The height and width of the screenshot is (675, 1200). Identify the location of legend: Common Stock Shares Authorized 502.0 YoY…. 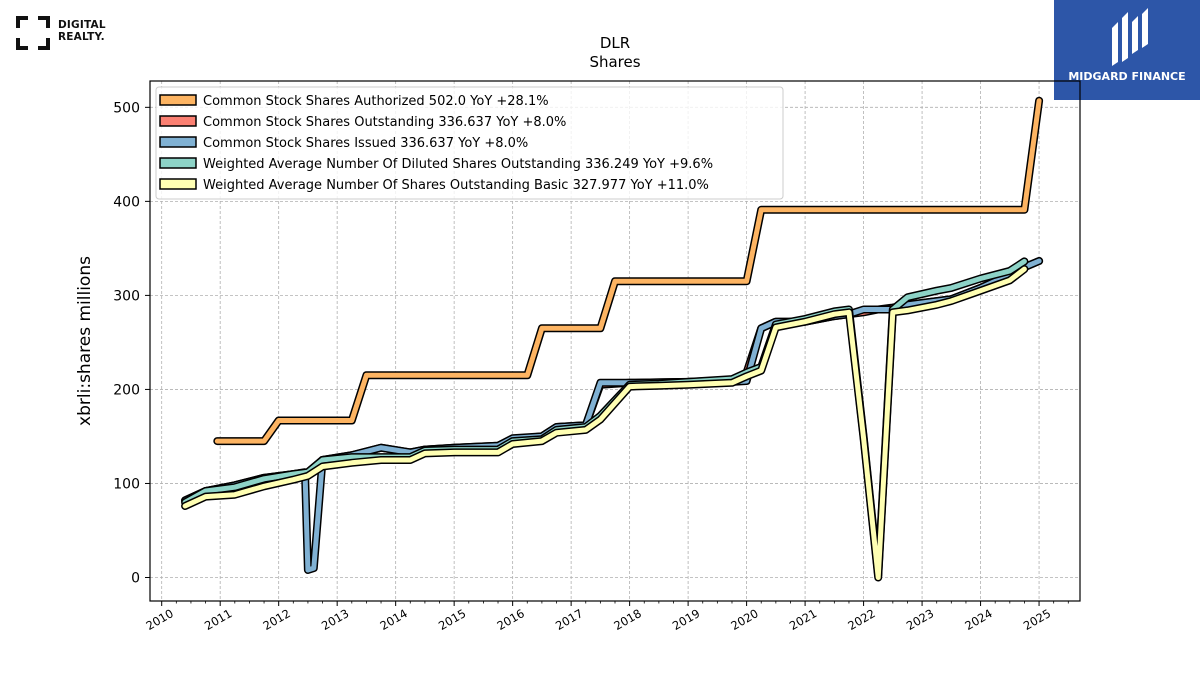
(469, 143).